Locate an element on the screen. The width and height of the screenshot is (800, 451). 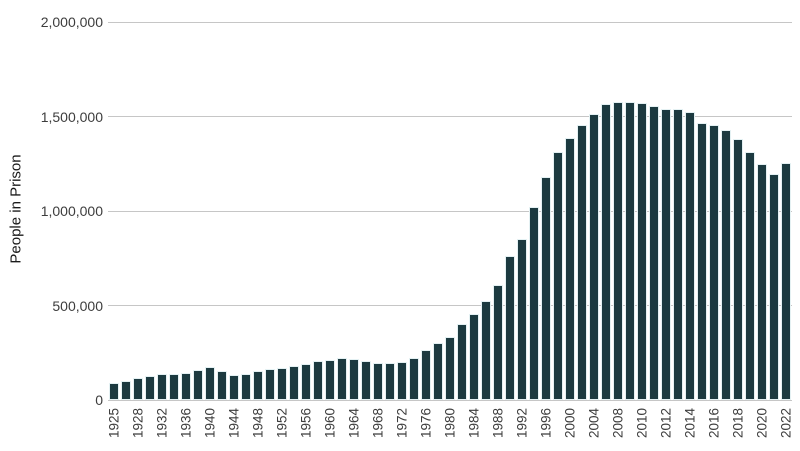
bar-1948 is located at coordinates (258, 385).